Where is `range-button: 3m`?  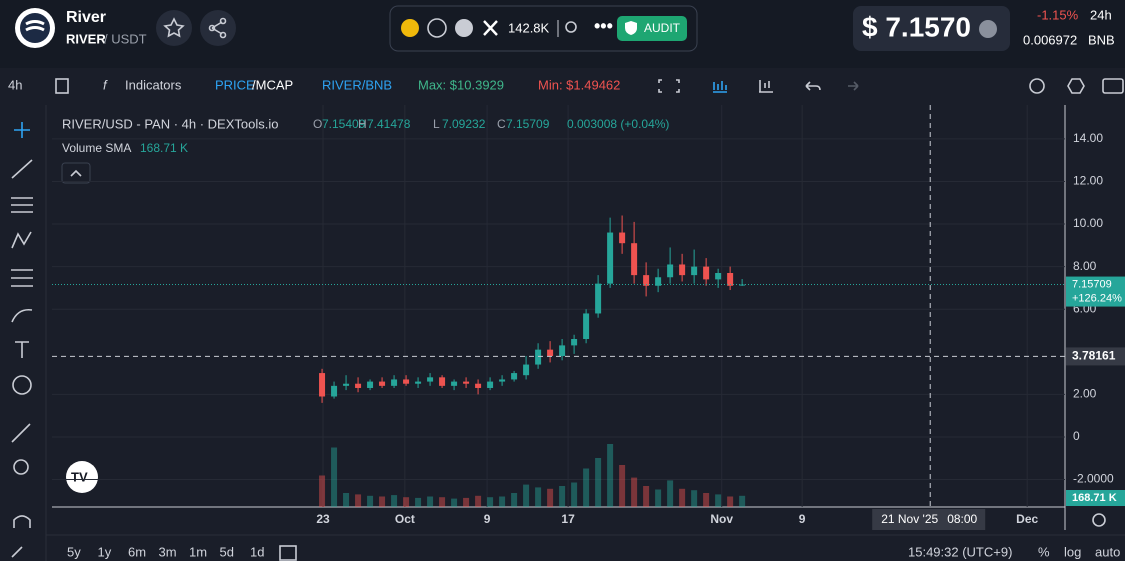 range-button: 3m is located at coordinates (168, 551).